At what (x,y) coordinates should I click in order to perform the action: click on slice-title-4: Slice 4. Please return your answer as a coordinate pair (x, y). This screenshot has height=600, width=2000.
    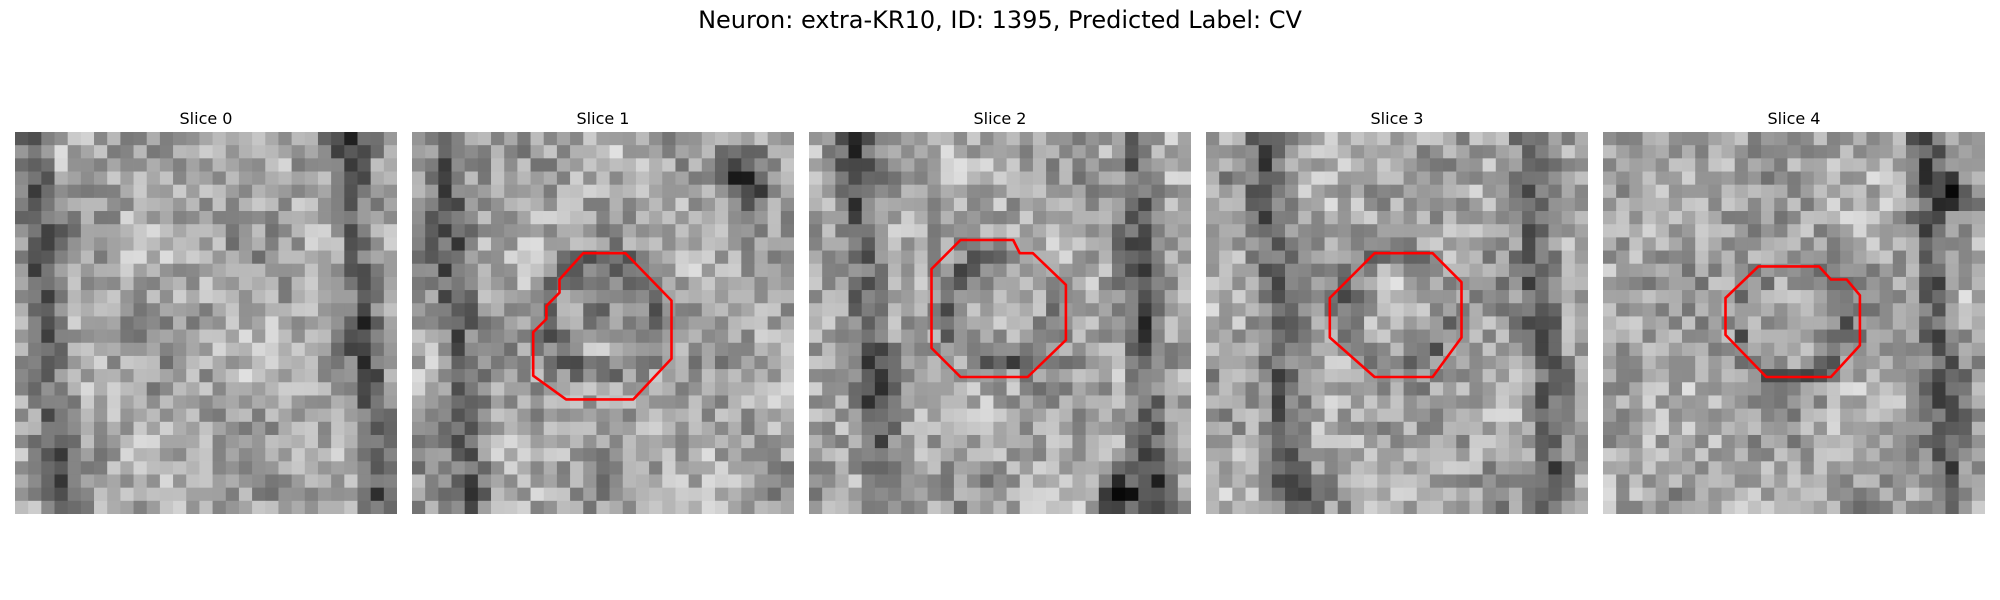
    Looking at the image, I should click on (1794, 118).